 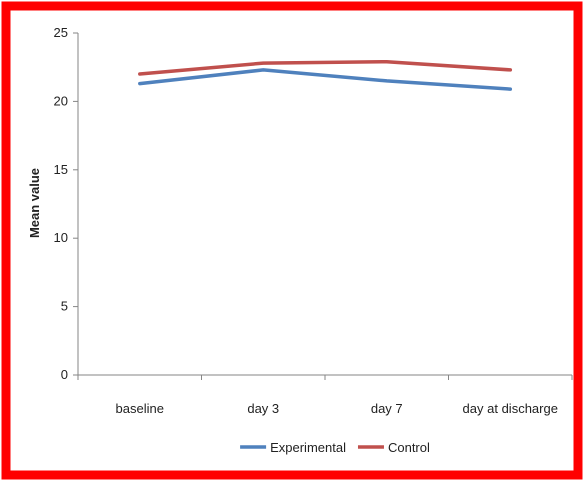 I want to click on y-tick-label: 10, so click(x=61, y=237).